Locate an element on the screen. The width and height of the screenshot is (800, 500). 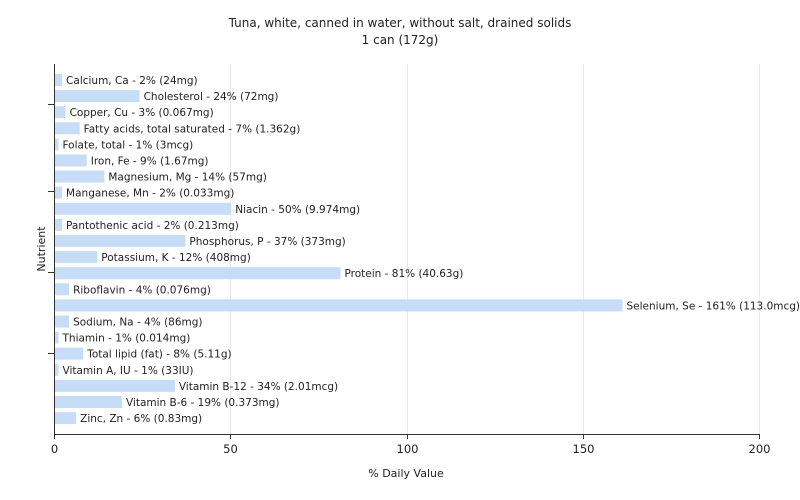
bar-label: Total lipid (fat) - 8% (5.11g) is located at coordinates (158, 355).